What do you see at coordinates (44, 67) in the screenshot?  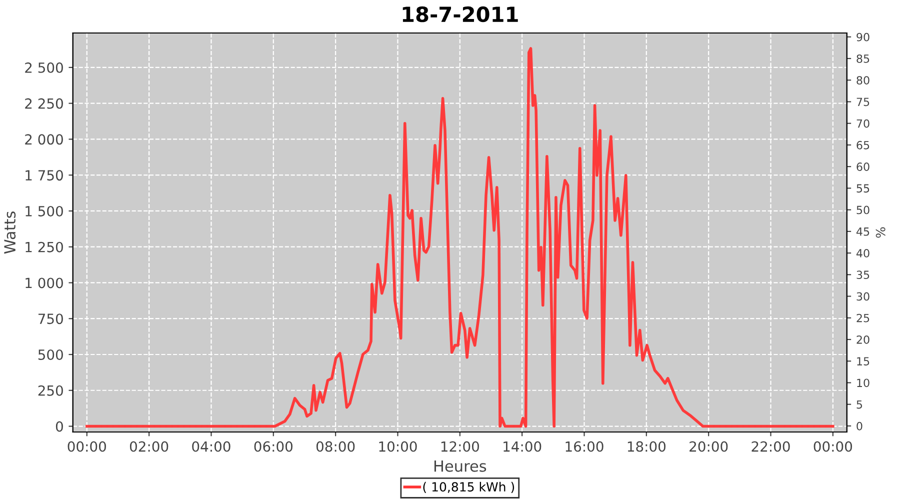 I see `y-tick-label: 2 500` at bounding box center [44, 67].